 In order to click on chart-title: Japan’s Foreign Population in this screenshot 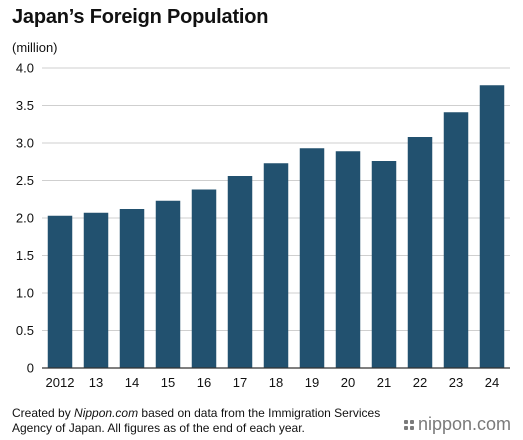, I will do `click(140, 17)`.